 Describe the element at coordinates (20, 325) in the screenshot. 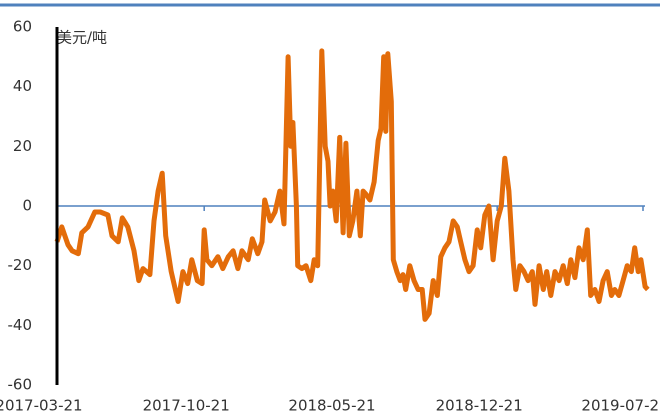

I see `y-tick-label: -40` at that location.